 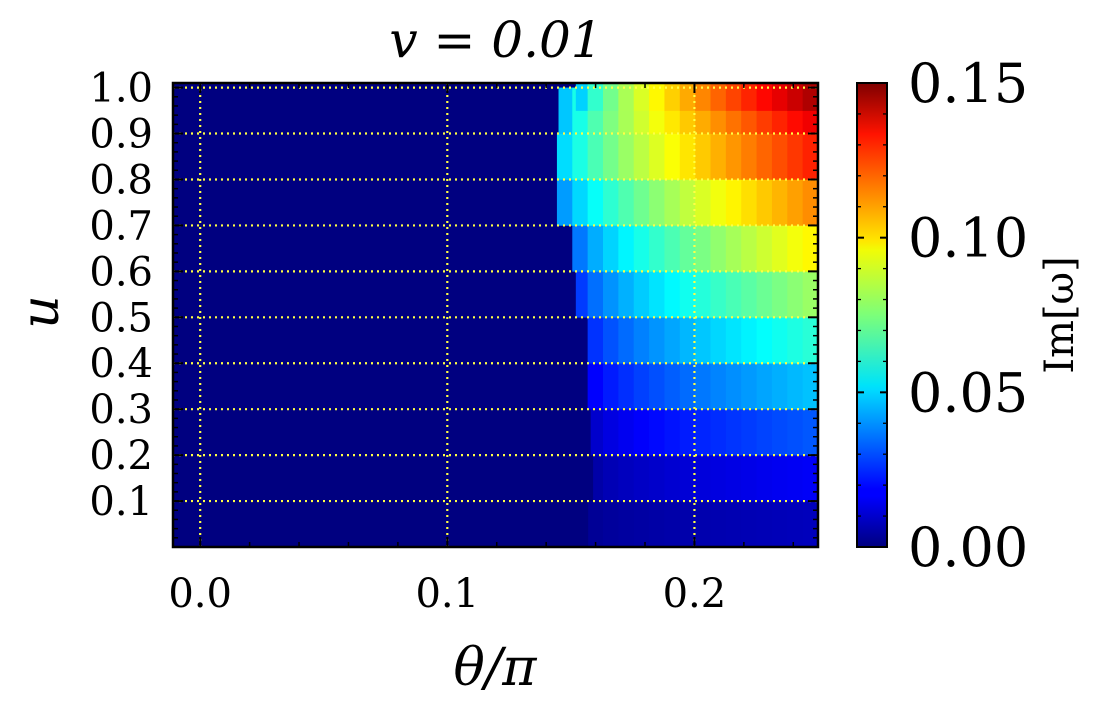 What do you see at coordinates (121, 89) in the screenshot?
I see `y-tick-label: 1.0` at bounding box center [121, 89].